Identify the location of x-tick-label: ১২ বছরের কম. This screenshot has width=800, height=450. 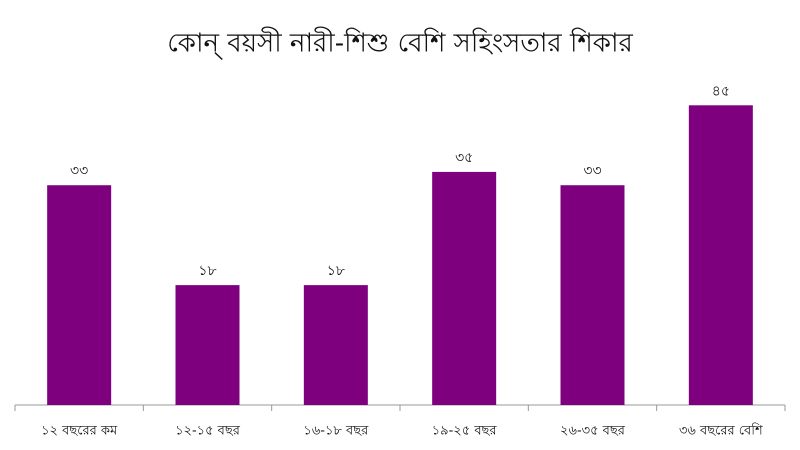
(79, 431).